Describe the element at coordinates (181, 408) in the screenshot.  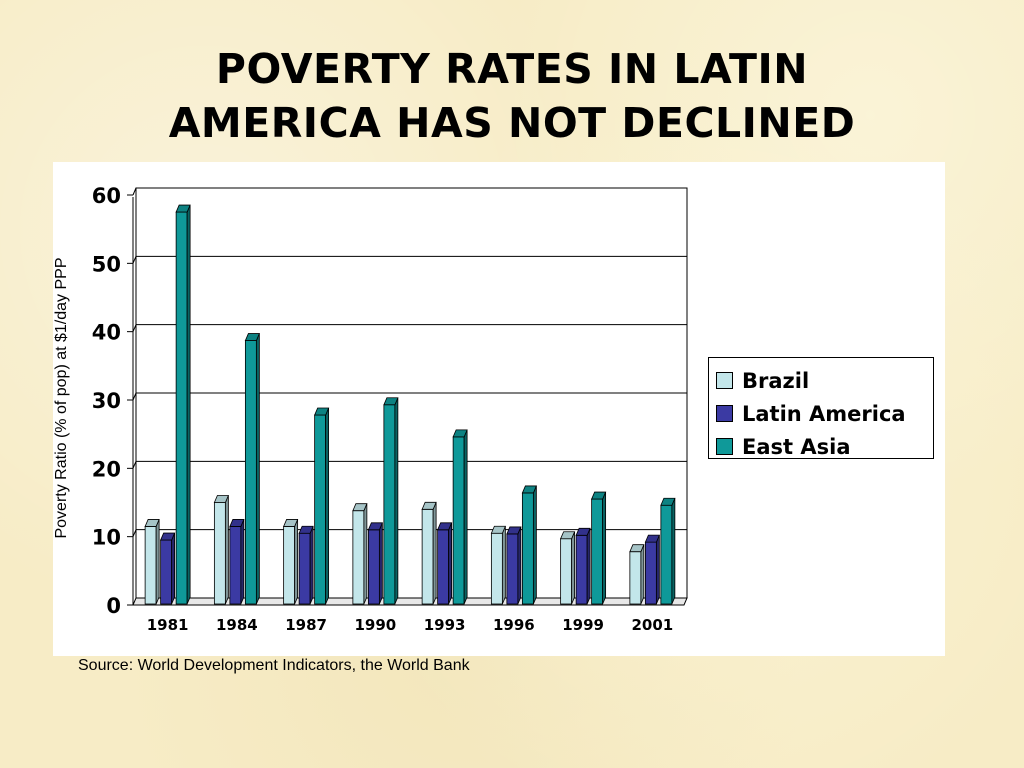
I see `bar-east-asia-1981` at that location.